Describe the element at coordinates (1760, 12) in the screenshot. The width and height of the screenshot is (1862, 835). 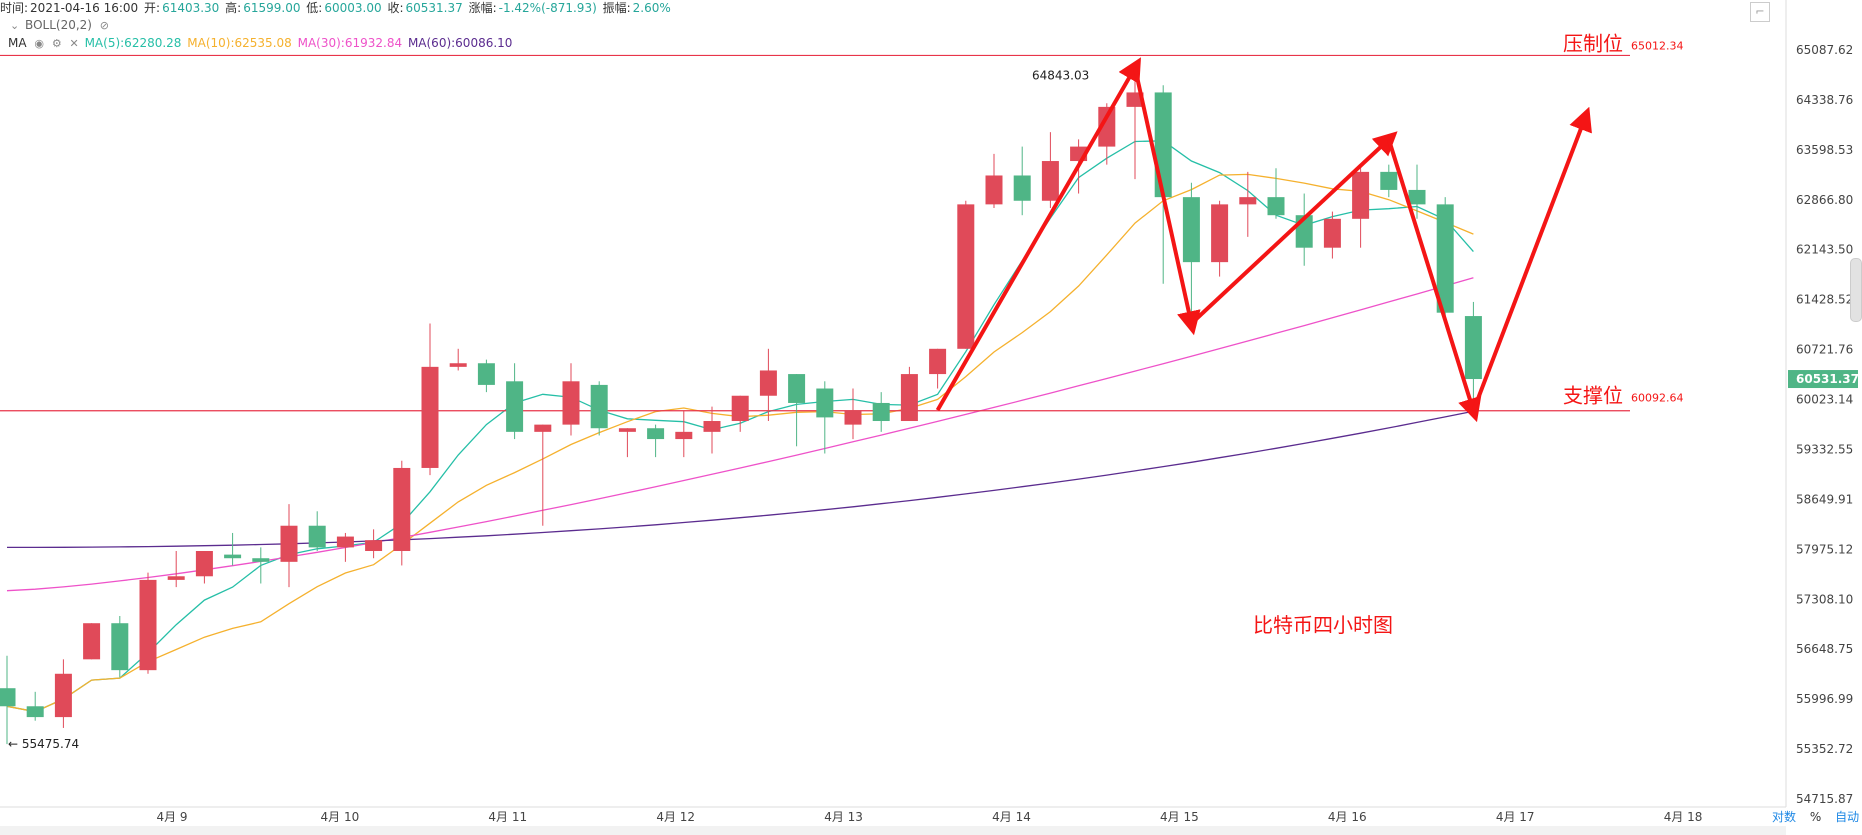
I see `expand-icon: ⌐` at that location.